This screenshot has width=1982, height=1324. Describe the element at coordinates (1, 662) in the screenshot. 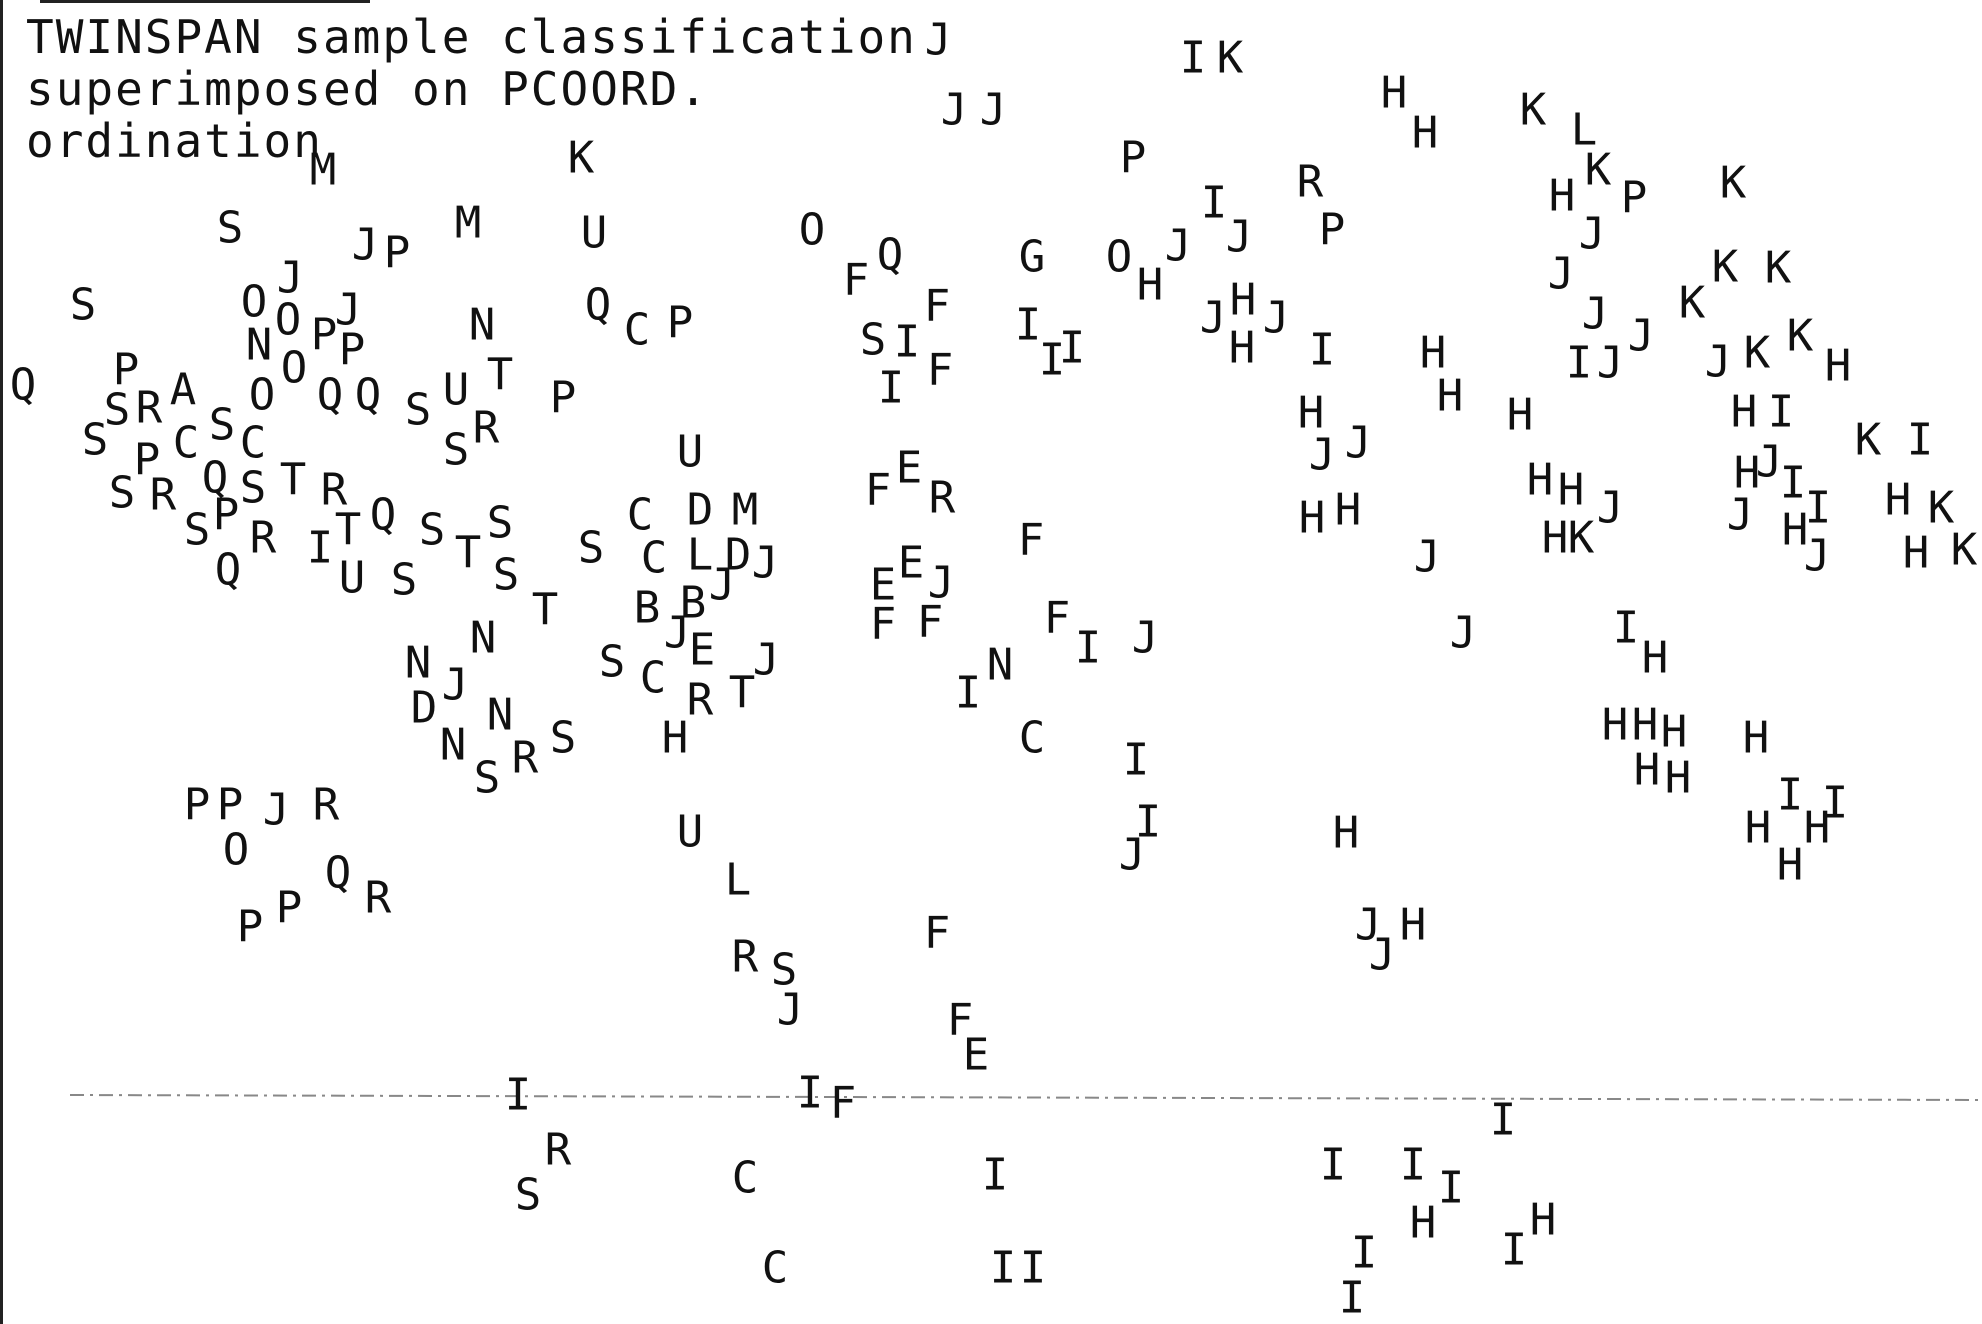

I see `figure-frame-left` at that location.